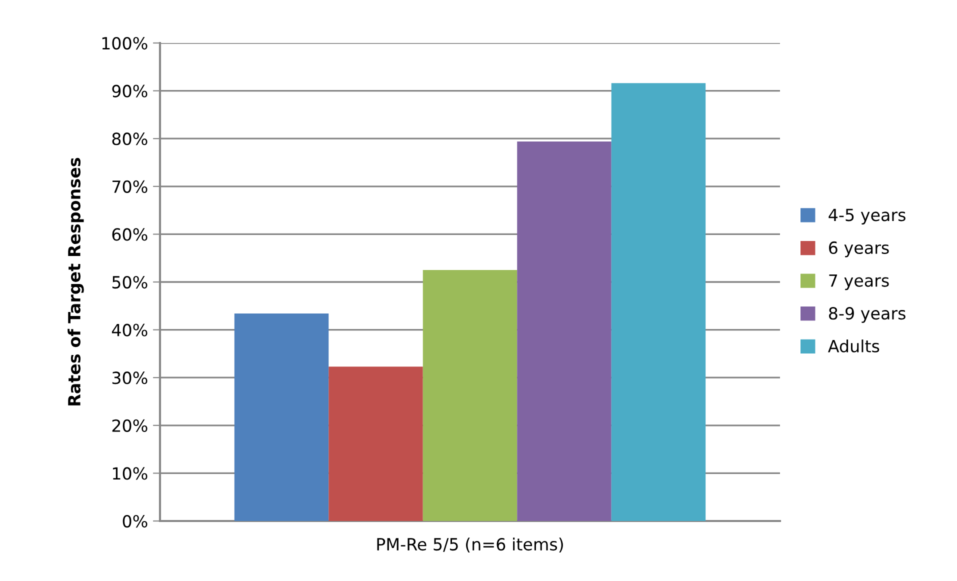 The image size is (957, 581). Describe the element at coordinates (859, 282) in the screenshot. I see `legend-label: 7 years` at that location.